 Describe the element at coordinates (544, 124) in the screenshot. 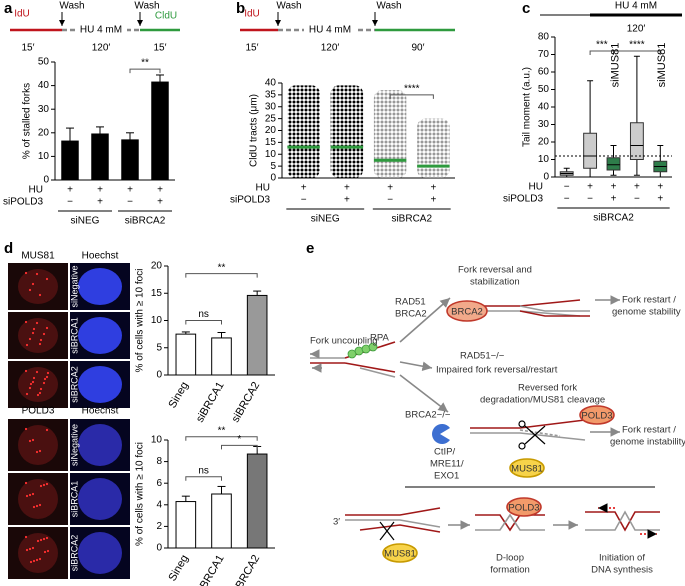

I see `y-tick-label: 30` at that location.